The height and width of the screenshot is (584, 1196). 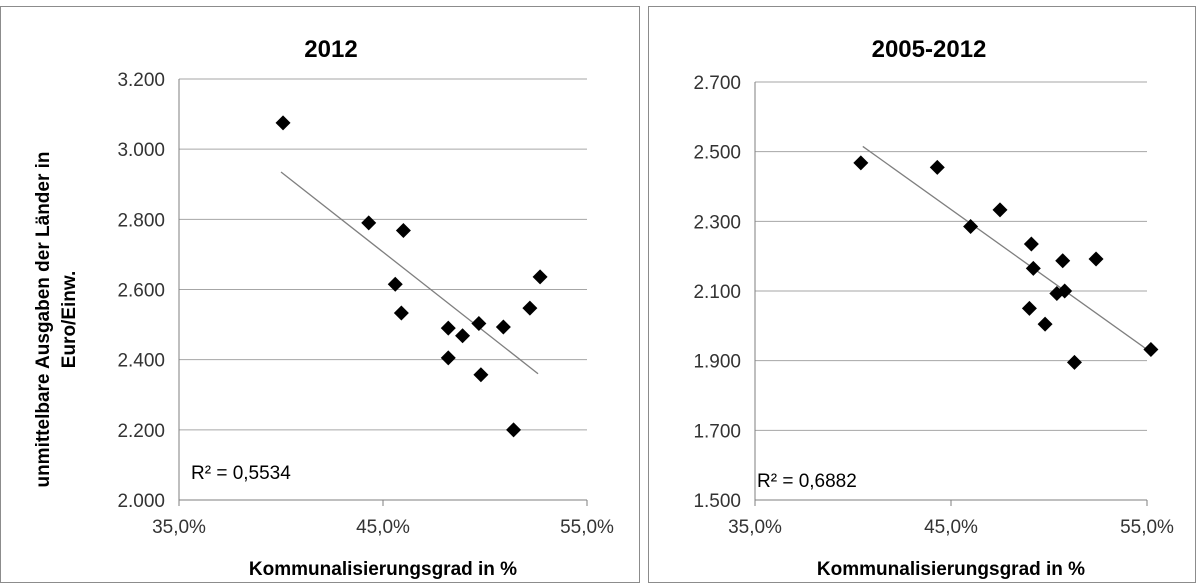 What do you see at coordinates (929, 49) in the screenshot?
I see `chart-title: 2005-2012` at bounding box center [929, 49].